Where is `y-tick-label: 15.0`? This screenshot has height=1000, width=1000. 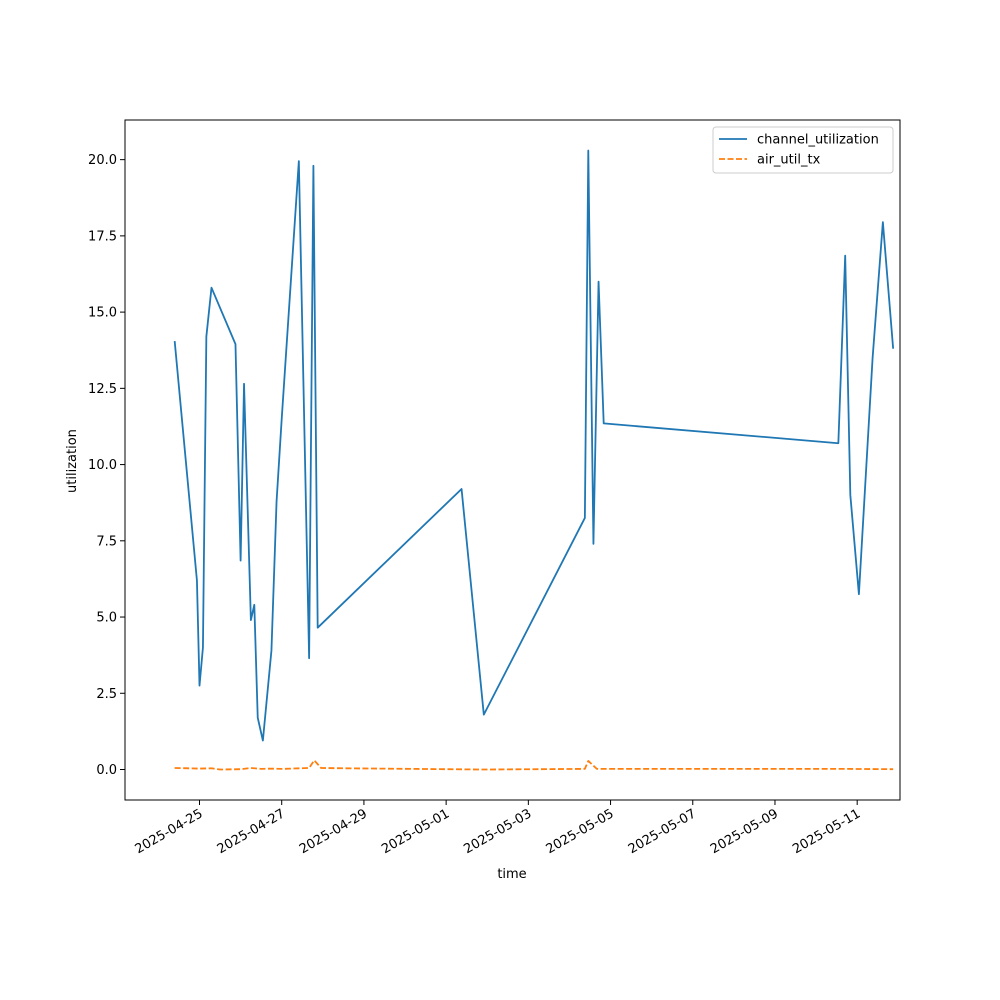 y-tick-label: 15.0 is located at coordinates (102, 313).